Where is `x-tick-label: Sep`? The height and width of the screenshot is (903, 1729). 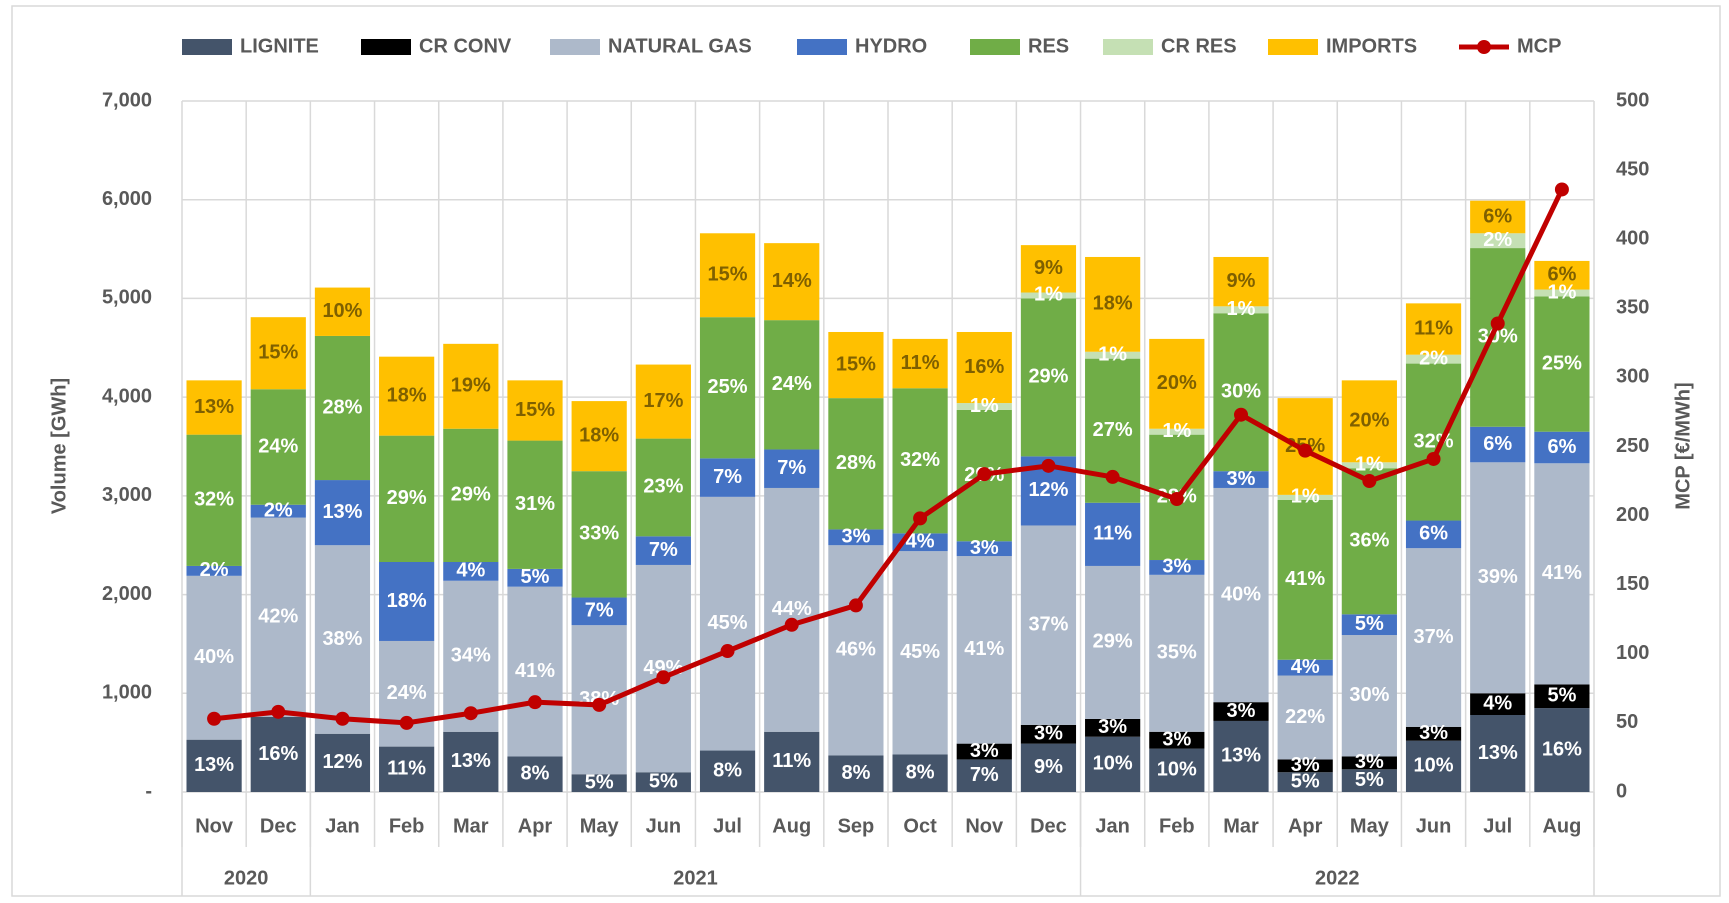 x-tick-label: Sep is located at coordinates (856, 826).